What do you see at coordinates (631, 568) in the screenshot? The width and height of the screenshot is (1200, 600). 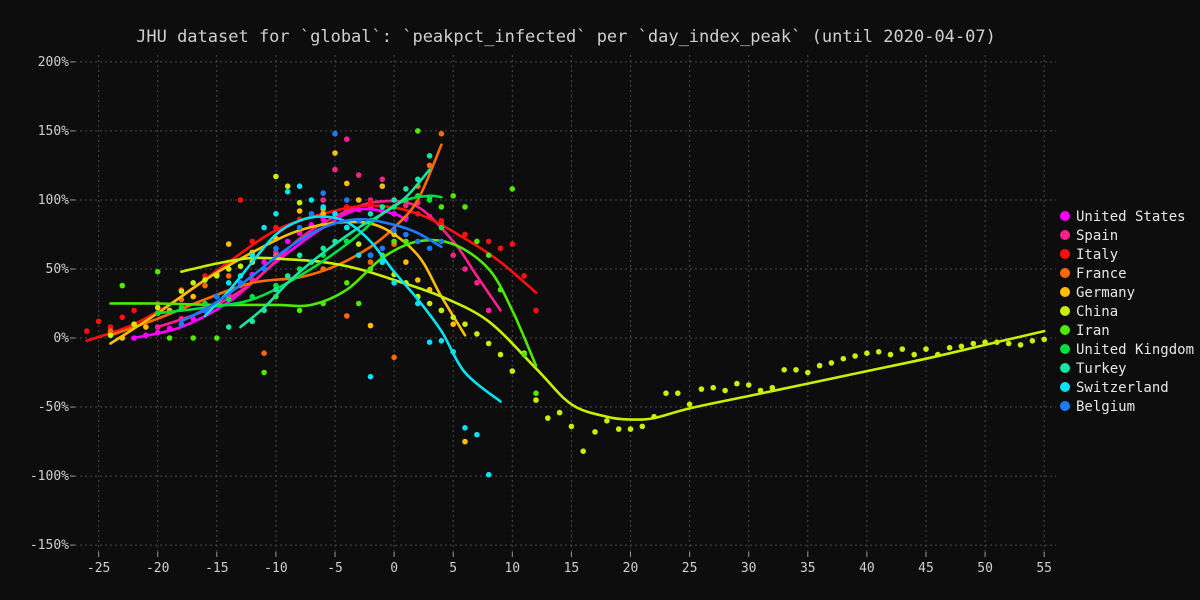 I see `x-tick-label: 20` at bounding box center [631, 568].